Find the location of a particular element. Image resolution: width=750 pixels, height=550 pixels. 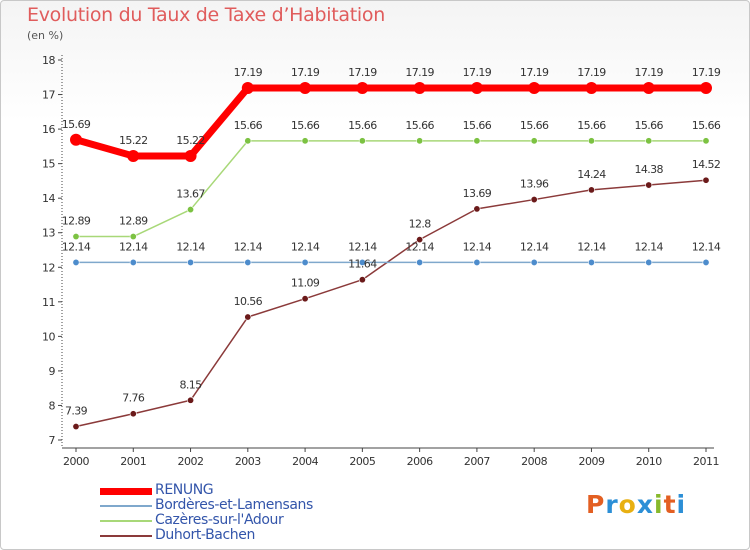

x-tick-label: 2009 is located at coordinates (591, 461).